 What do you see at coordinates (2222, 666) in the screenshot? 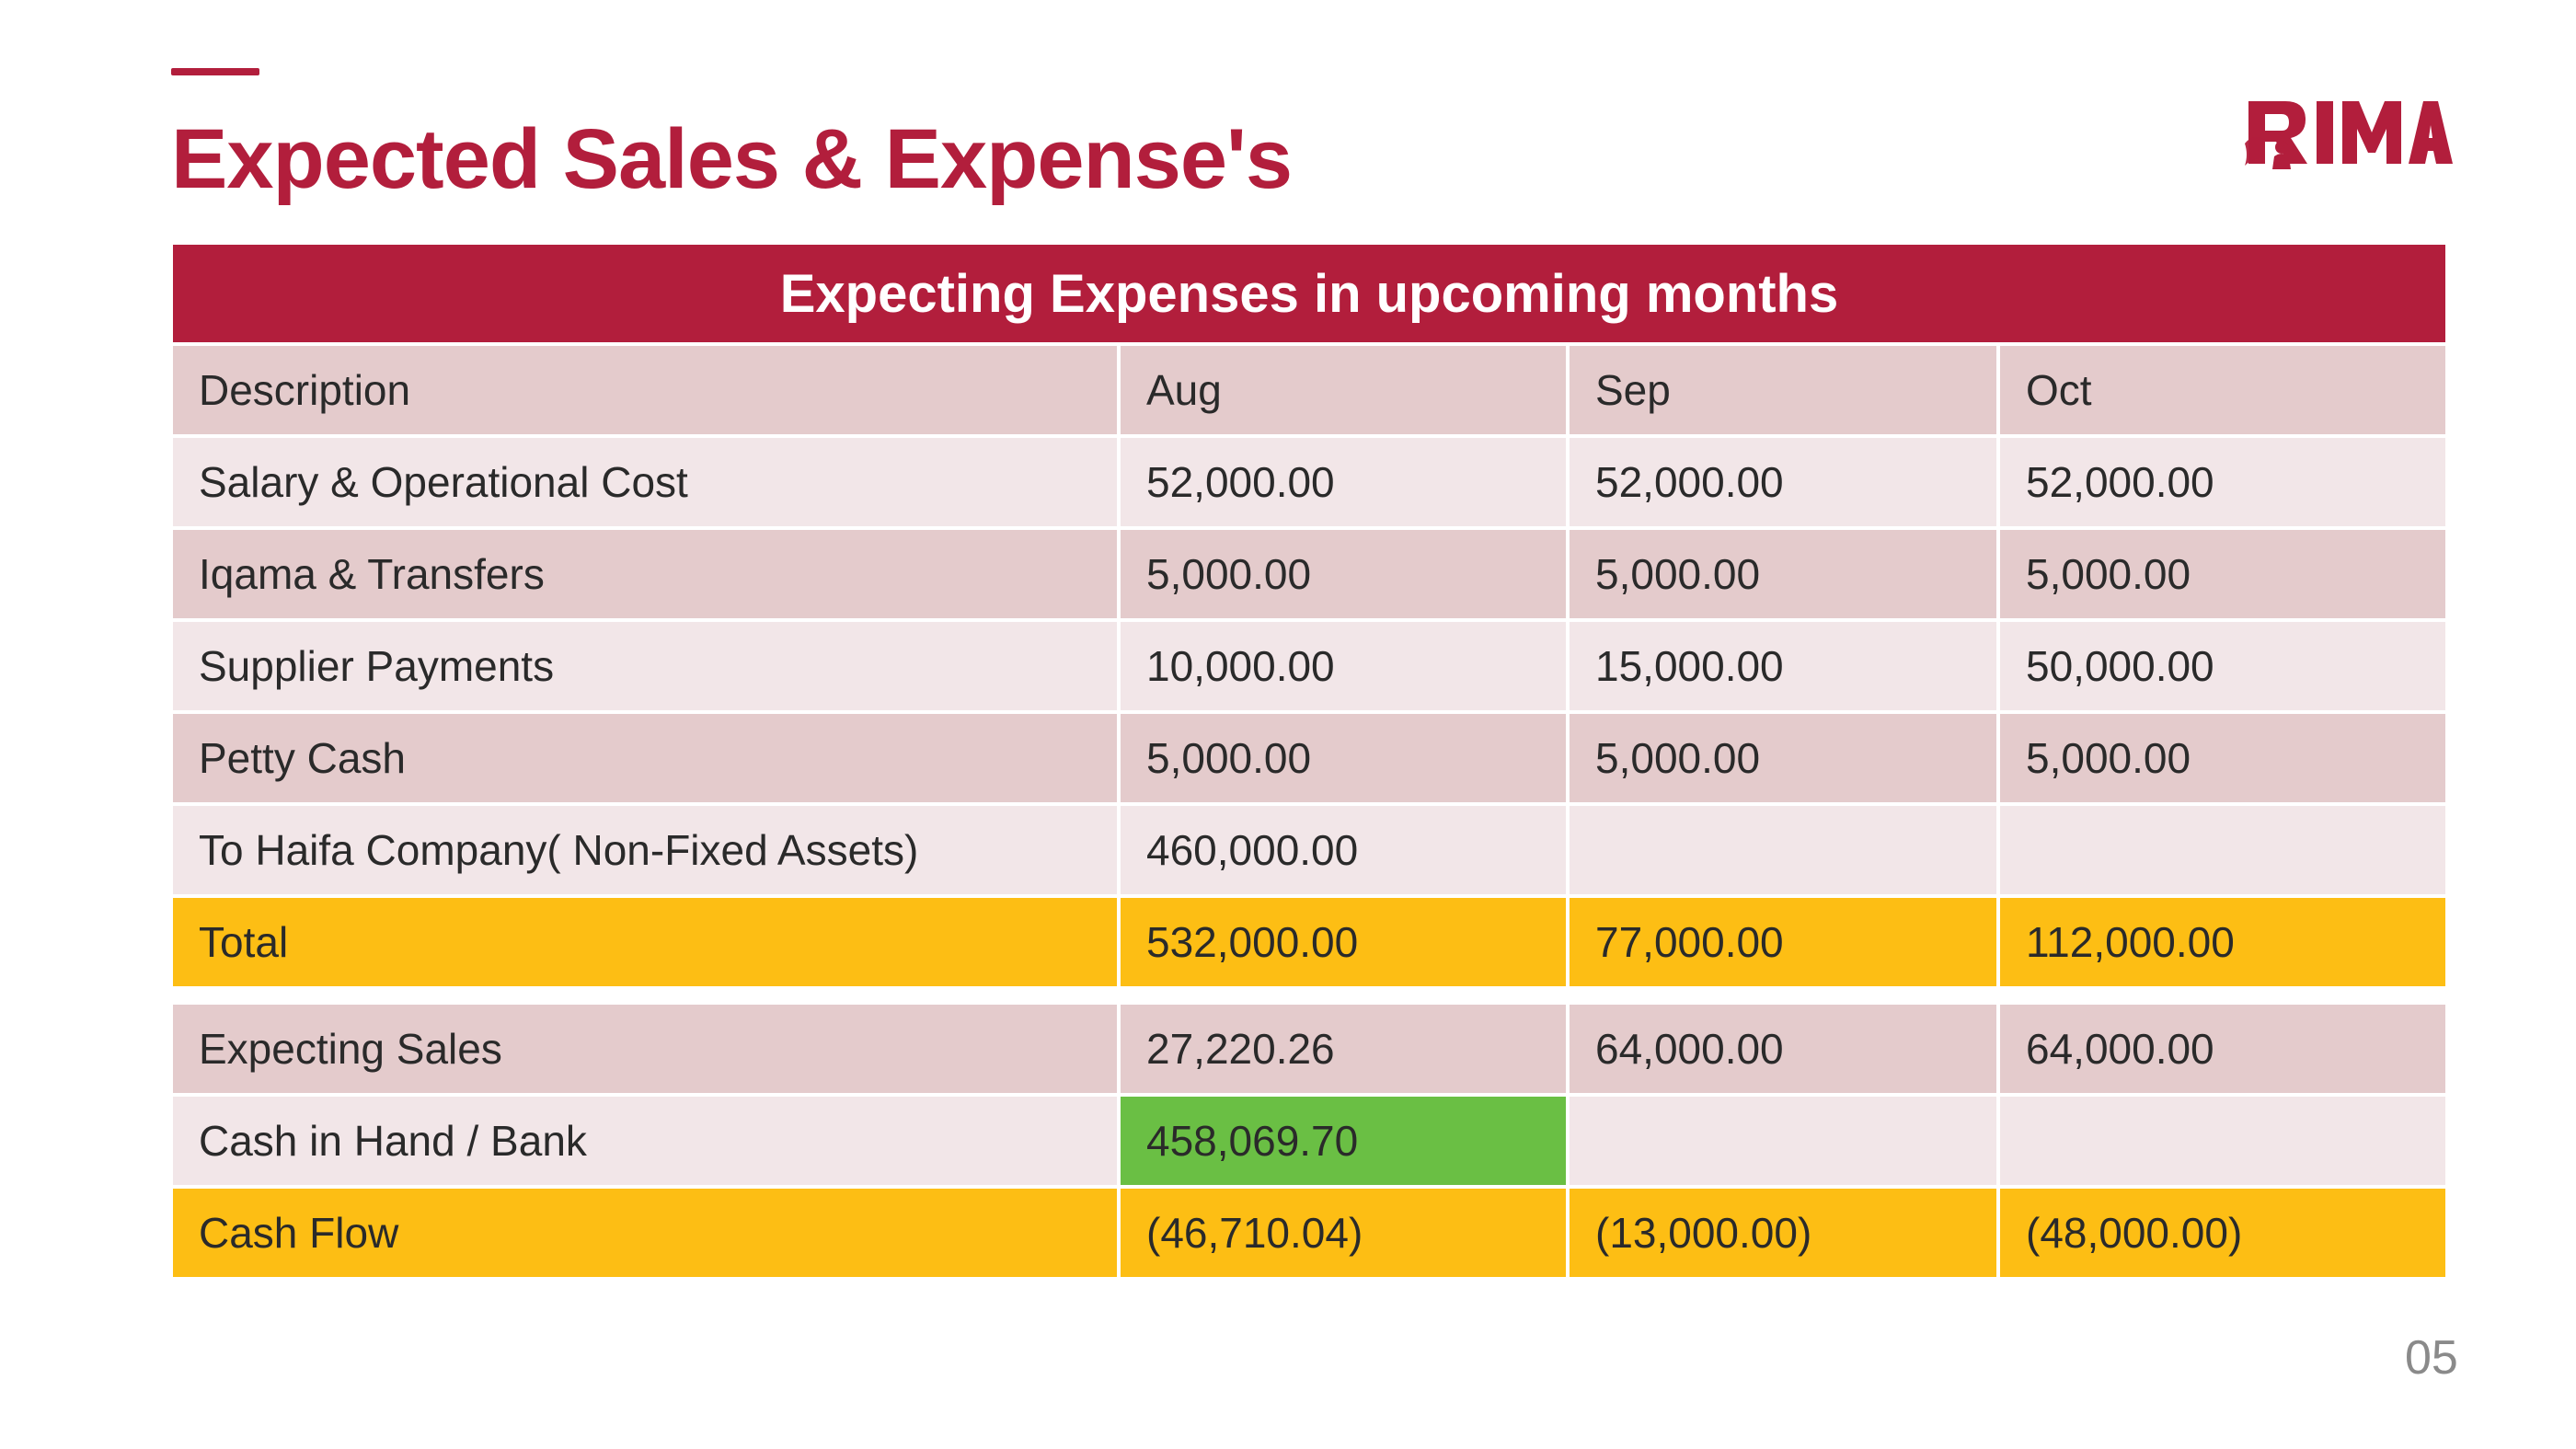
I see `row-oct-value: 50,000.00` at bounding box center [2222, 666].